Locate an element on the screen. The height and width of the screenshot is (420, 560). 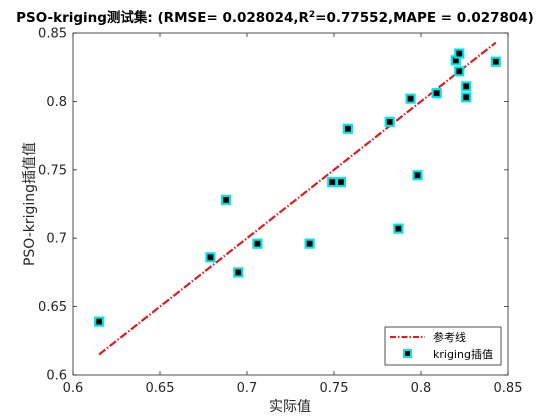
legend-label-reference: 参考线 is located at coordinates (449, 337).